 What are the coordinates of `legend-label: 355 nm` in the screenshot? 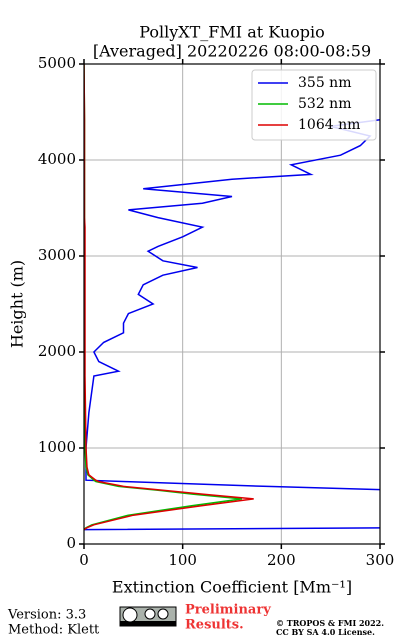 It's located at (324, 83).